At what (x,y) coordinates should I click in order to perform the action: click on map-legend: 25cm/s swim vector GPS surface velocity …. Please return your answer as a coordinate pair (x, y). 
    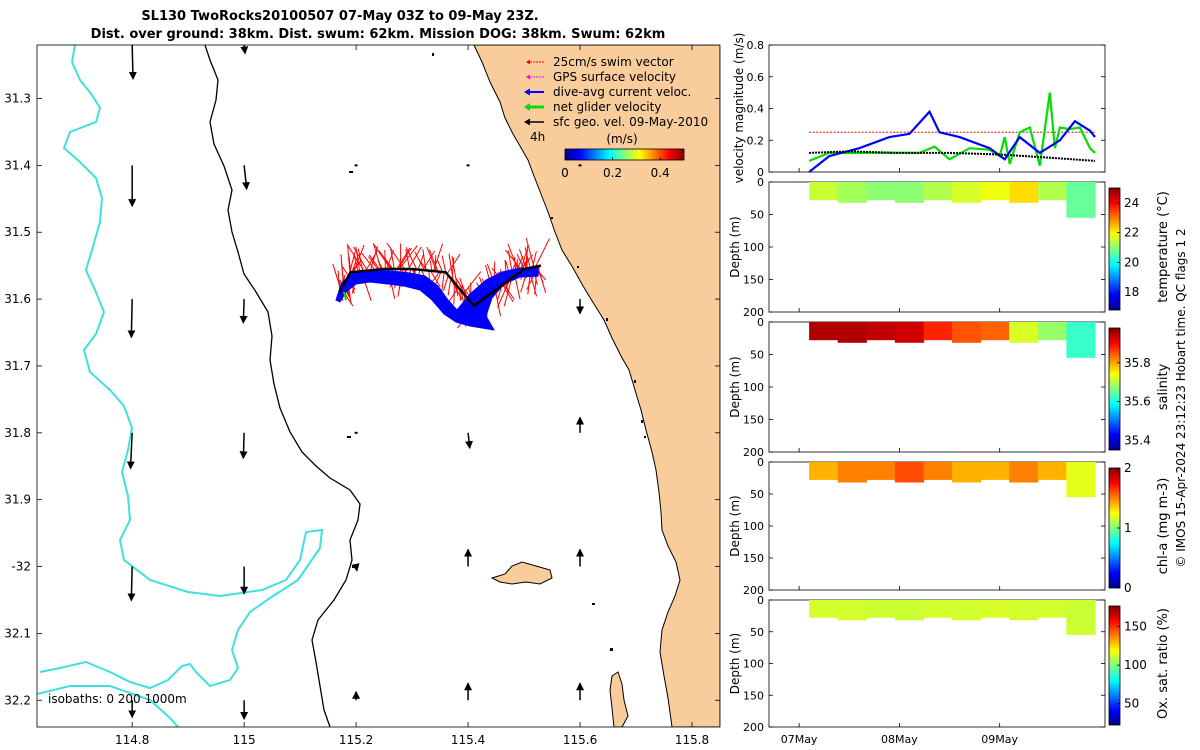
    Looking at the image, I should click on (616, 117).